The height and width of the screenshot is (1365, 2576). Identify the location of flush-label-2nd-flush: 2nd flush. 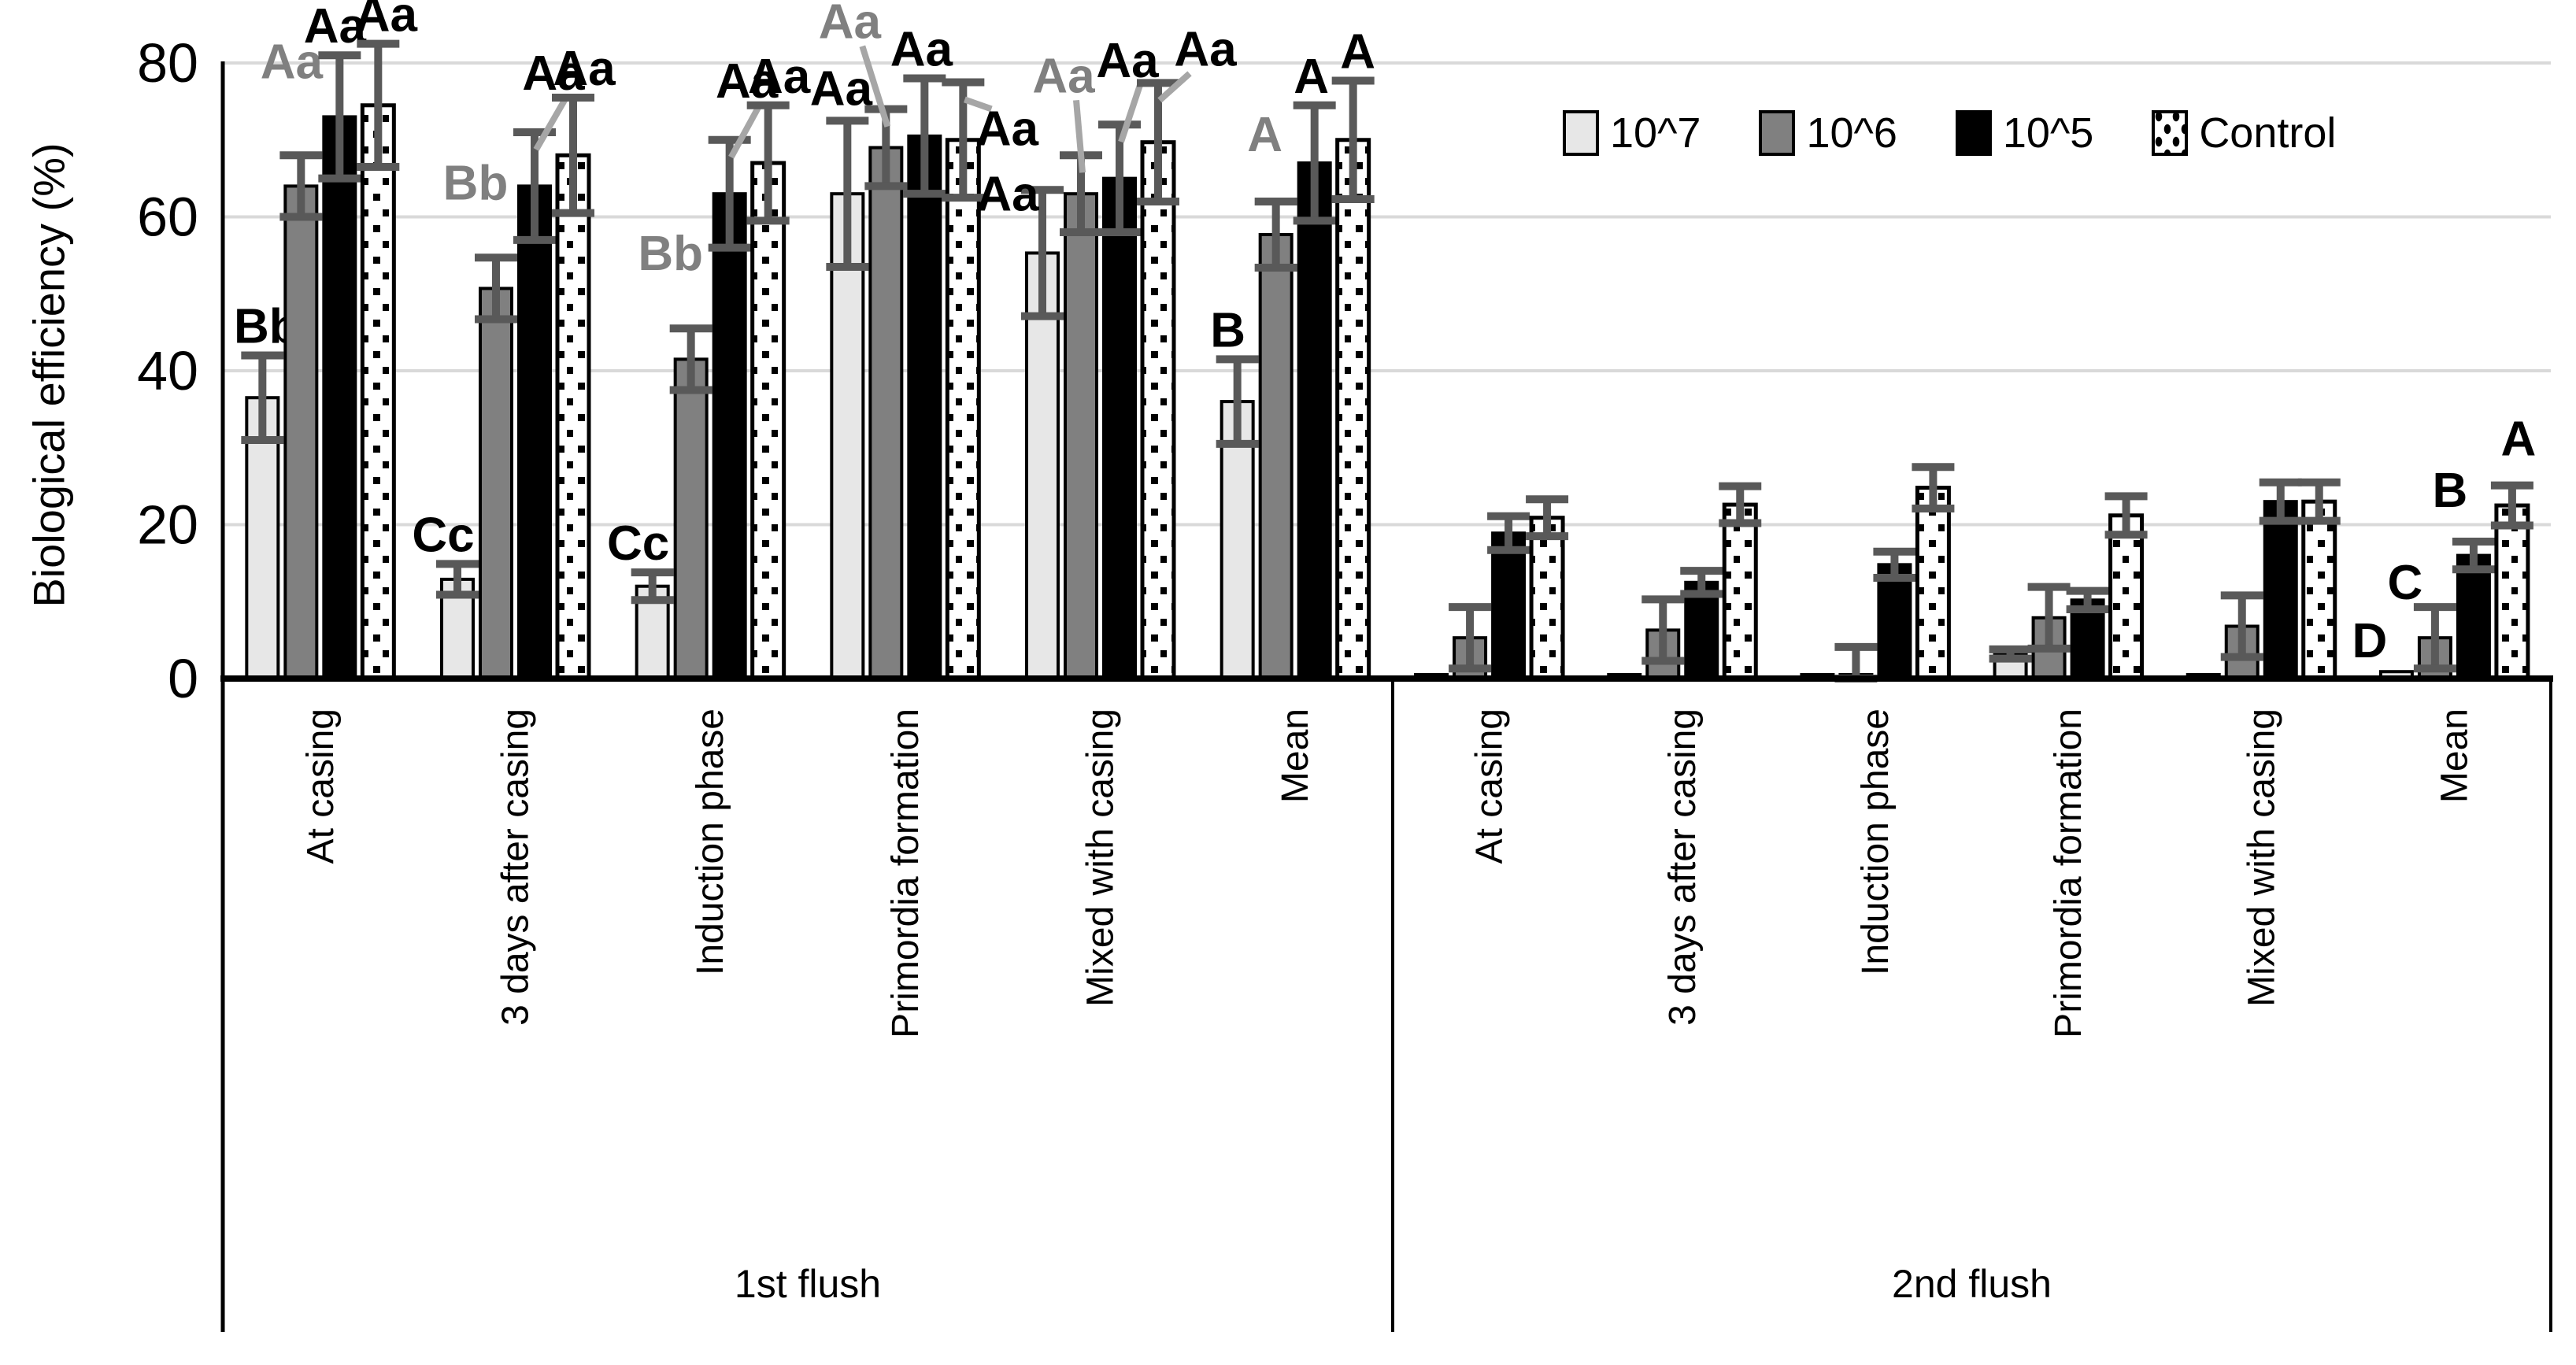
(1972, 1284).